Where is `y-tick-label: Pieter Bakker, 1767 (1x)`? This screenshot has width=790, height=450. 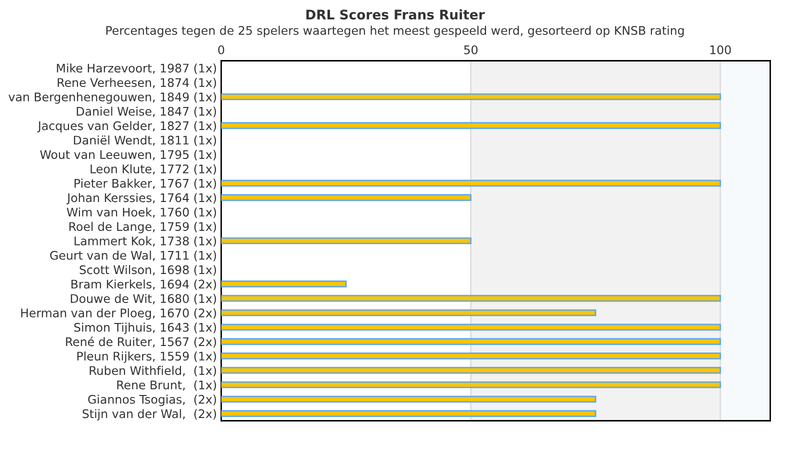 y-tick-label: Pieter Bakker, 1767 (1x) is located at coordinates (145, 184).